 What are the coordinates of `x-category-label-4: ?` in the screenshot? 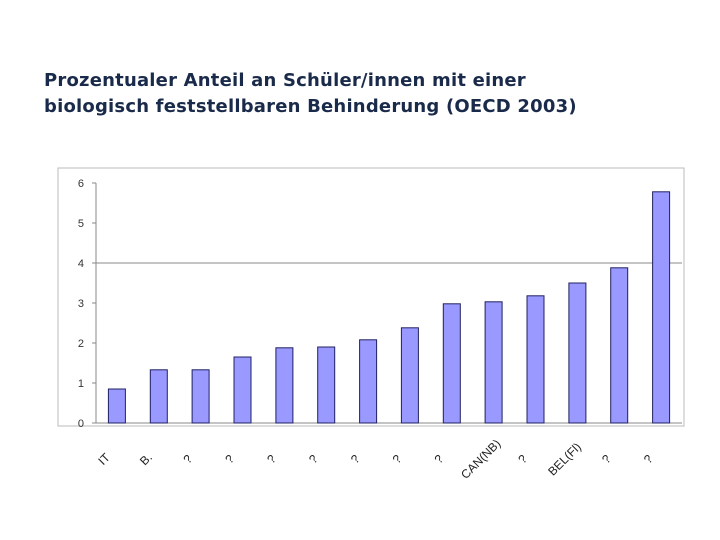 It's located at (229, 459).